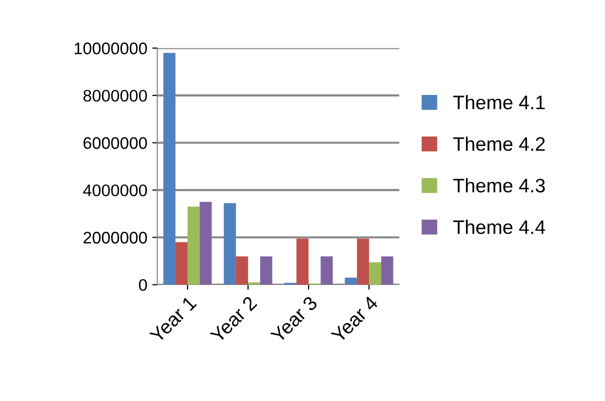 This screenshot has height=401, width=605. Describe the element at coordinates (115, 190) in the screenshot. I see `y-tick-label: 4000000` at that location.